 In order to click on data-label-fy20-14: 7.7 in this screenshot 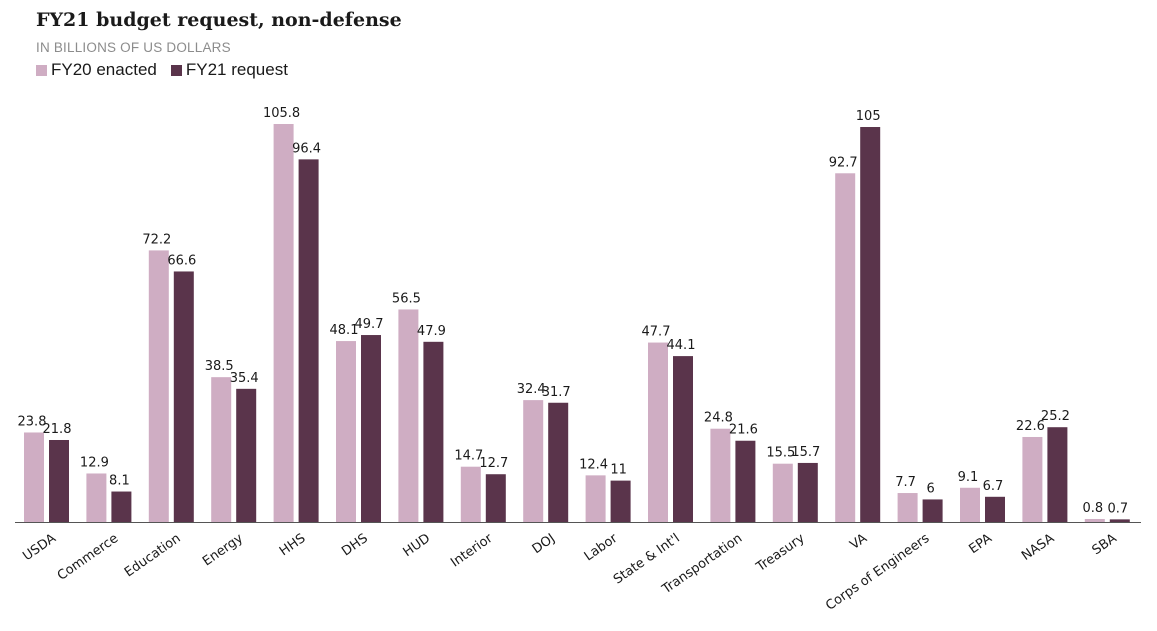, I will do `click(905, 482)`.